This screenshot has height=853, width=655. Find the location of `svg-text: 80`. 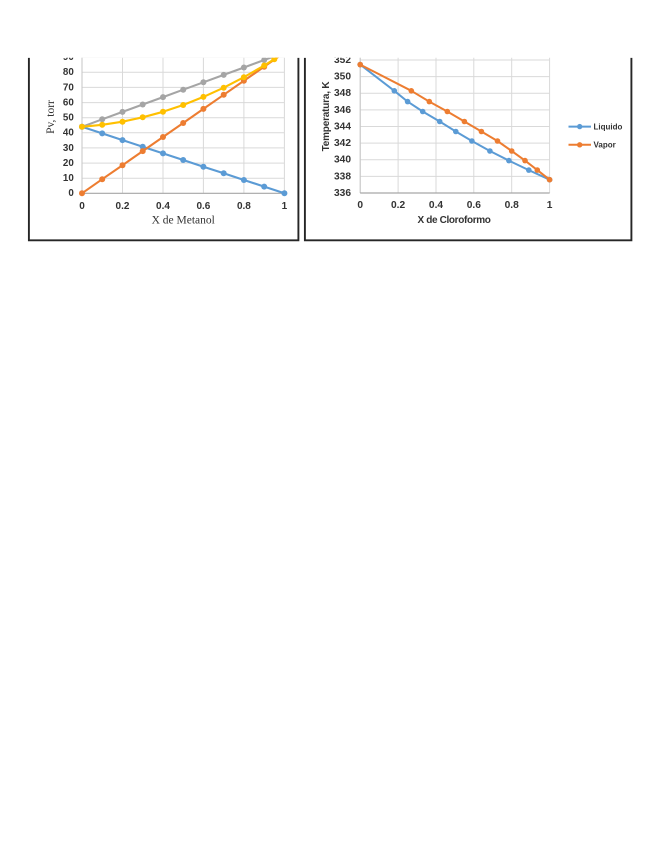

svg-text: 80 is located at coordinates (68, 72).